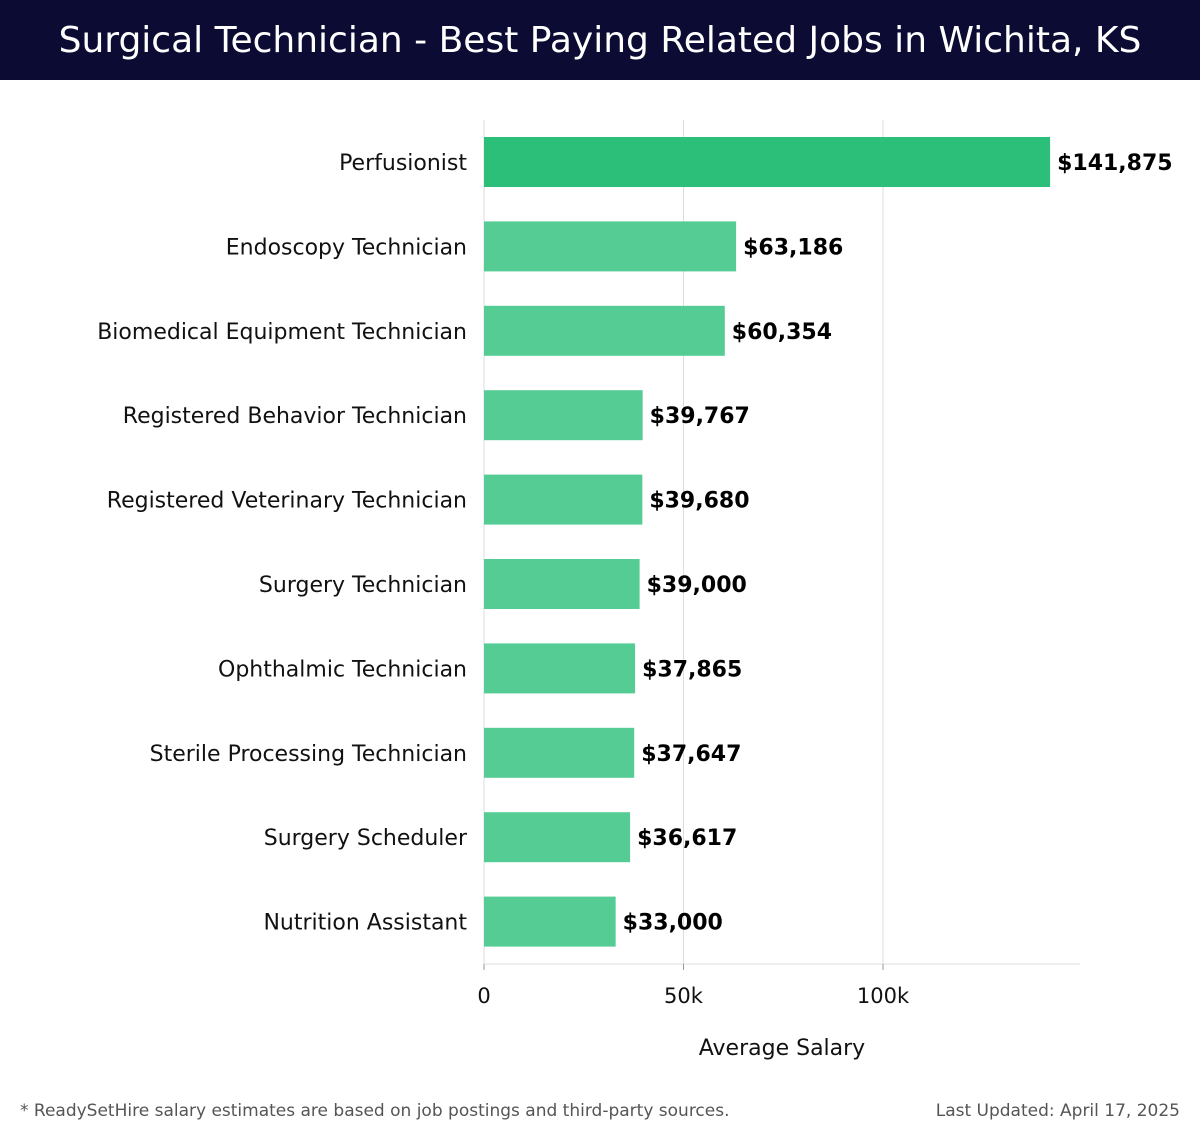 The width and height of the screenshot is (1200, 1140). I want to click on value-label: $63,186, so click(793, 247).